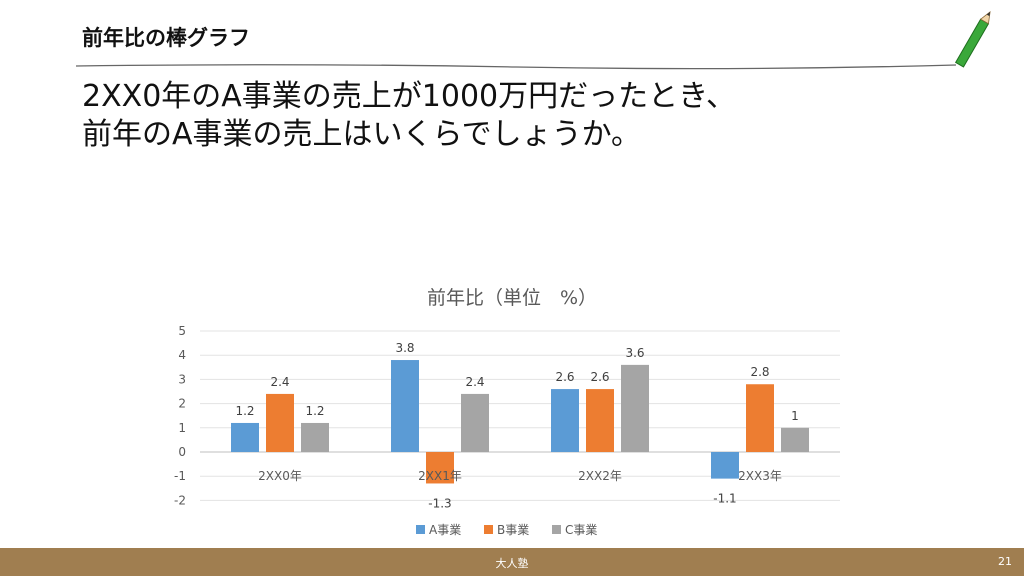  What do you see at coordinates (581, 530) in the screenshot?
I see `legend-label: C事業` at bounding box center [581, 530].